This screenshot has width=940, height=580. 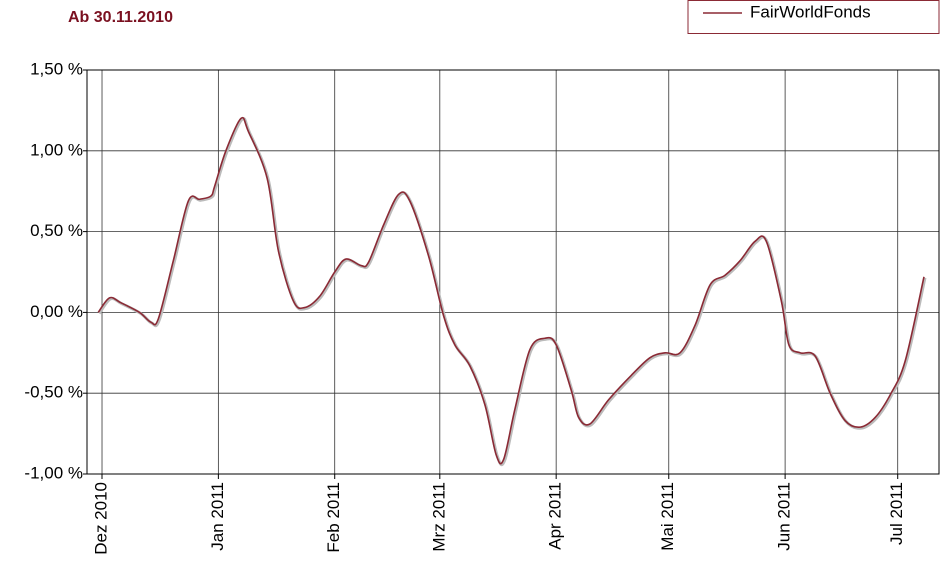 What do you see at coordinates (555, 516) in the screenshot?
I see `x-tick-label: Apr 2011` at bounding box center [555, 516].